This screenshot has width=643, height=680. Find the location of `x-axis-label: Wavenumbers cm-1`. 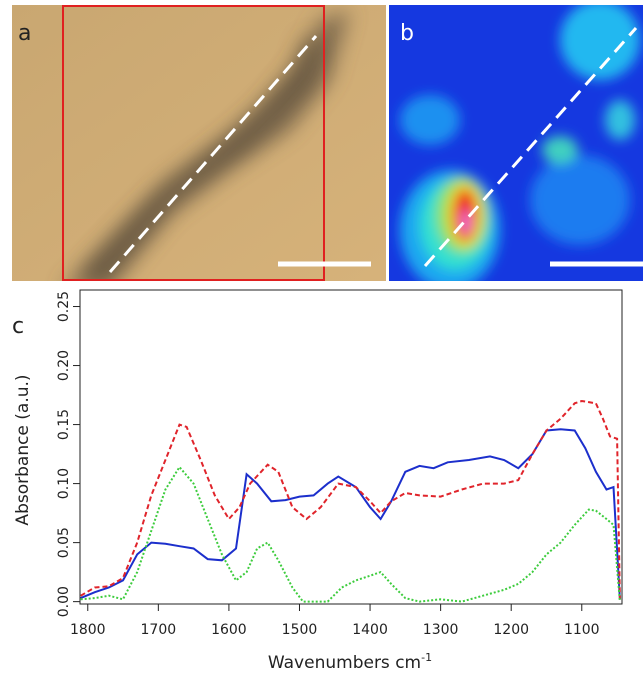

x-axis-label: Wavenumbers cm-1 is located at coordinates (350, 662).